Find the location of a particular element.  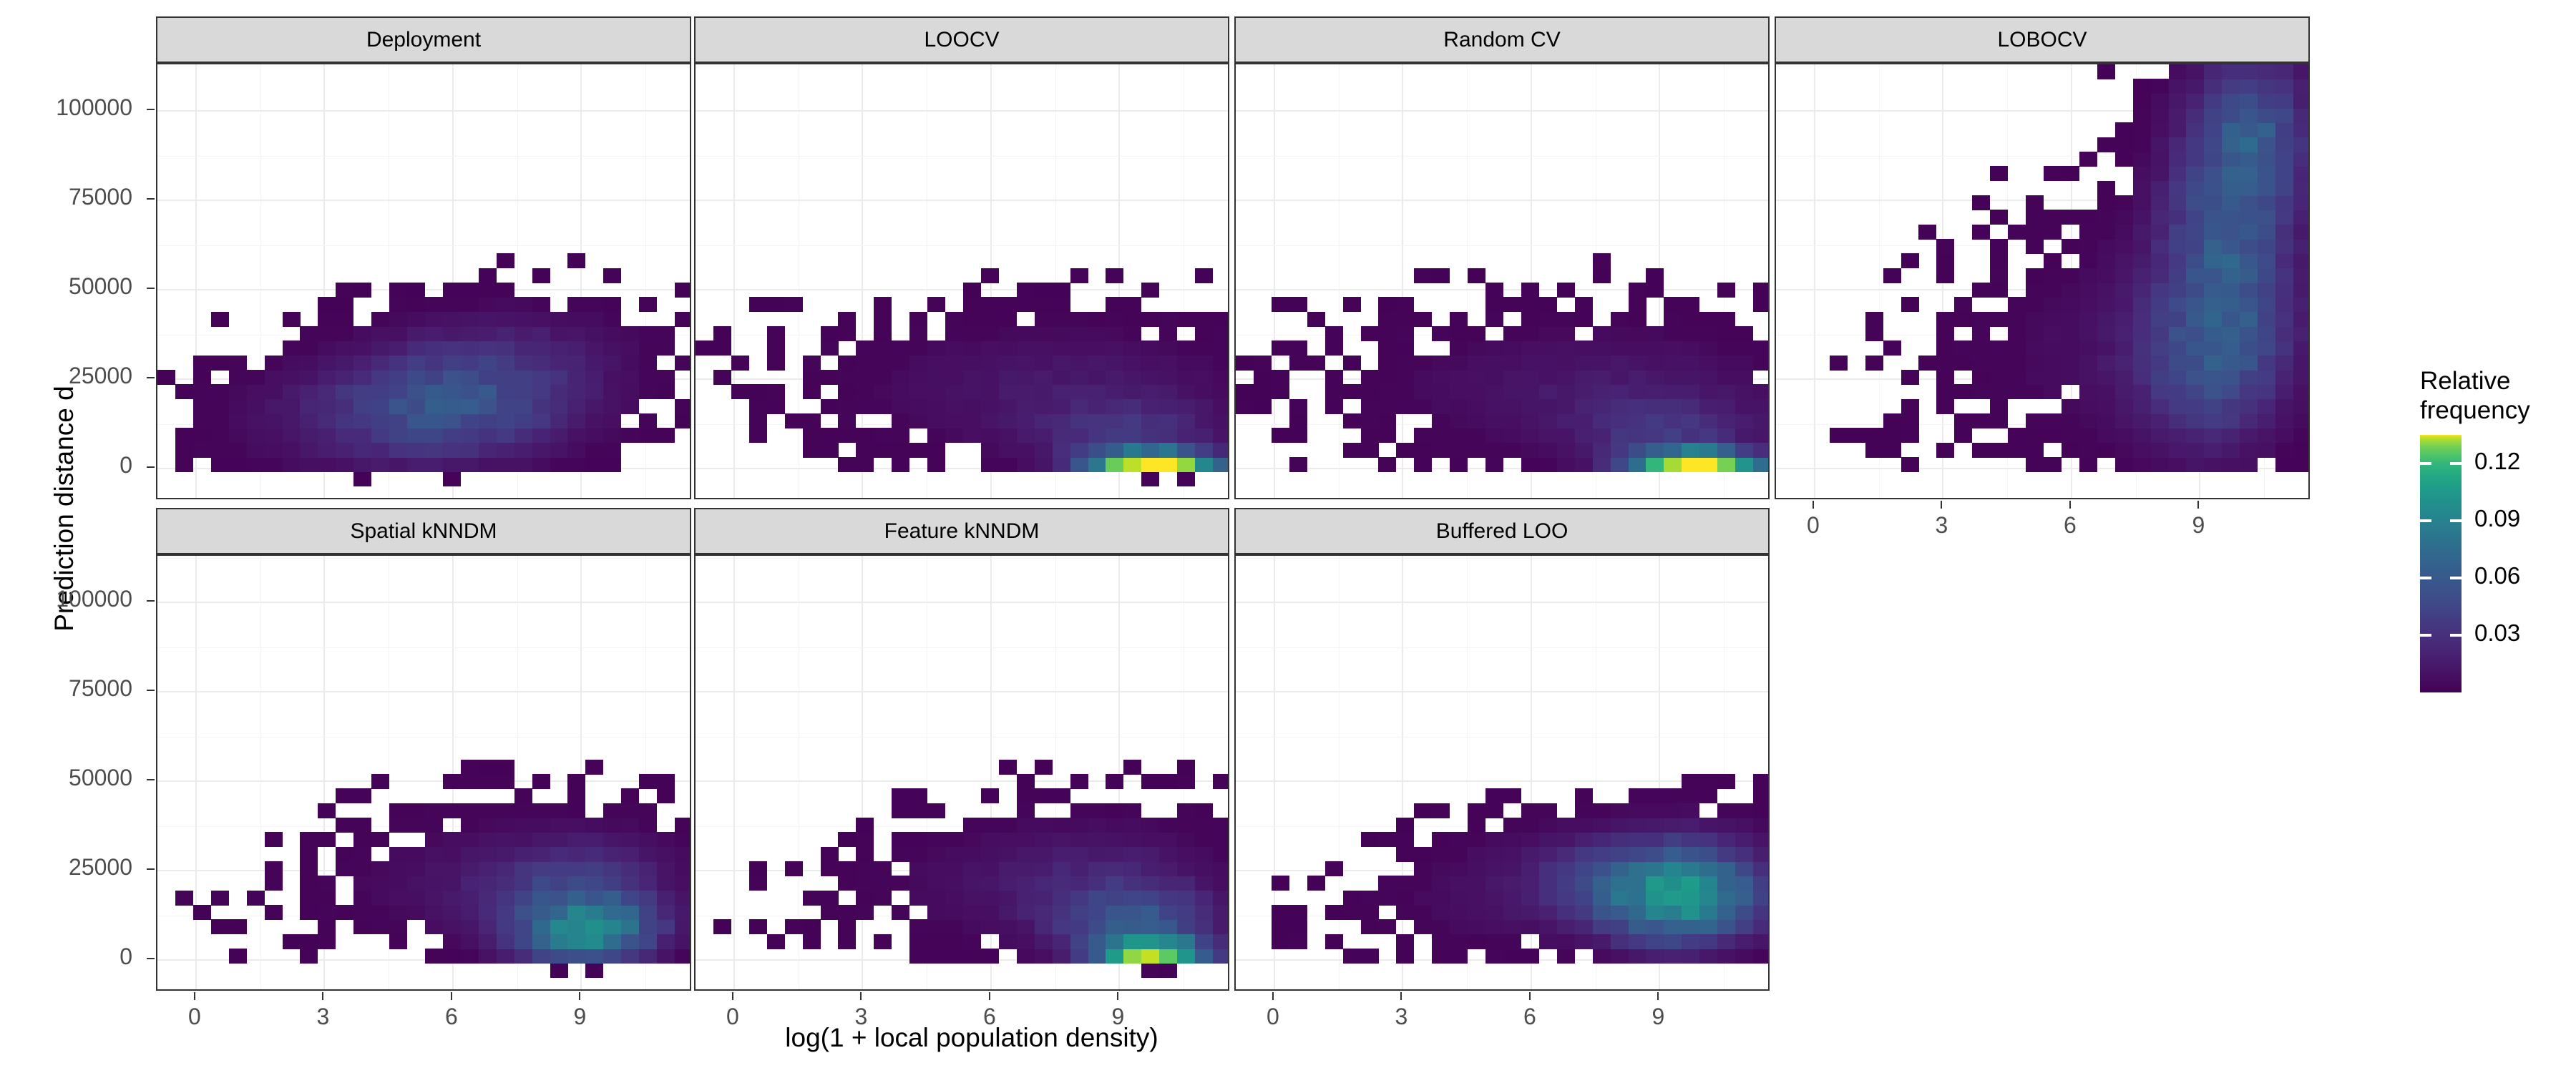

gridline-x-major is located at coordinates (324, 772).